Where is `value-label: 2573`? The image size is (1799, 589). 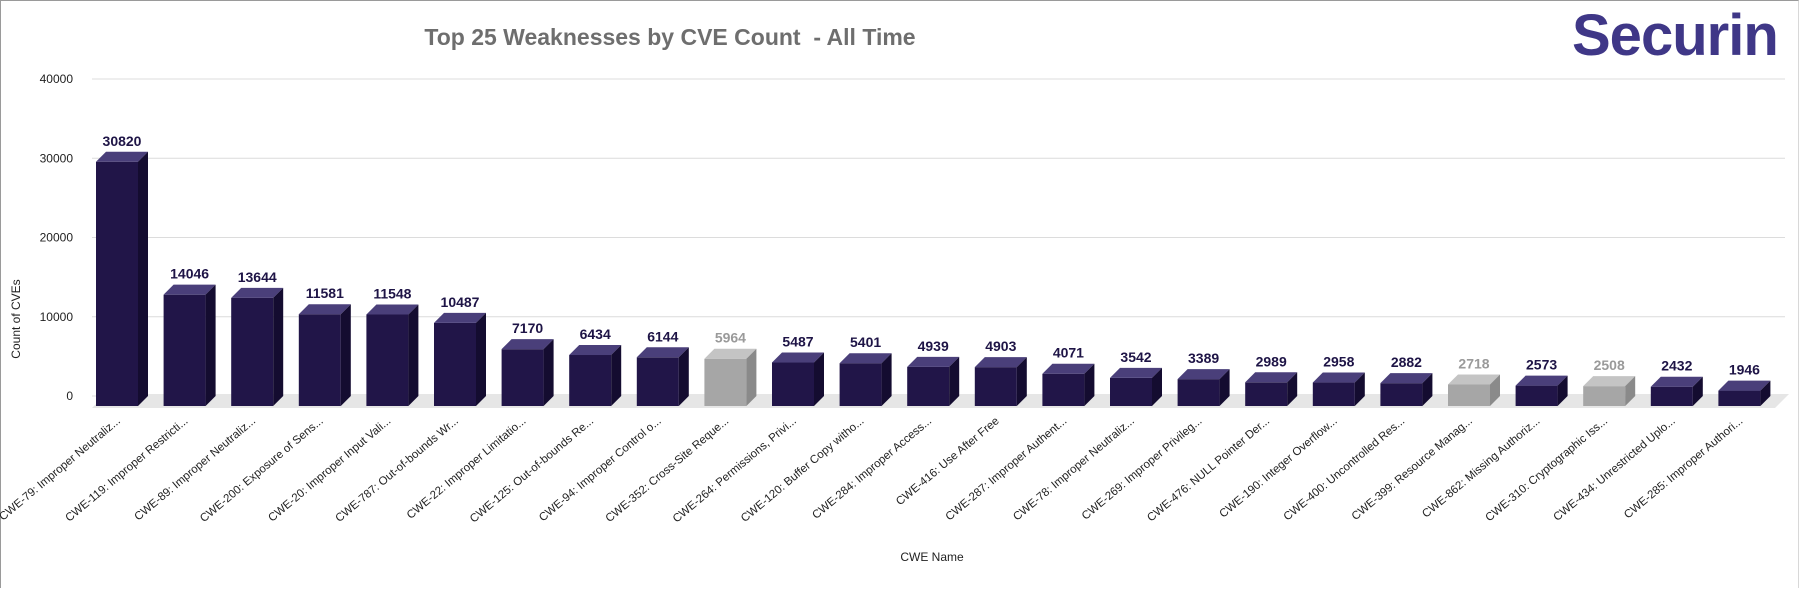
value-label: 2573 is located at coordinates (1541, 365).